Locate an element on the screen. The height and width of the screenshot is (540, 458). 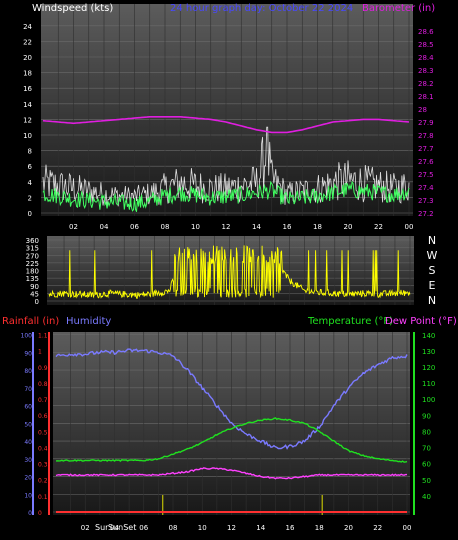
barometer-tick-label: 28.1 is located at coordinates (426, 97).